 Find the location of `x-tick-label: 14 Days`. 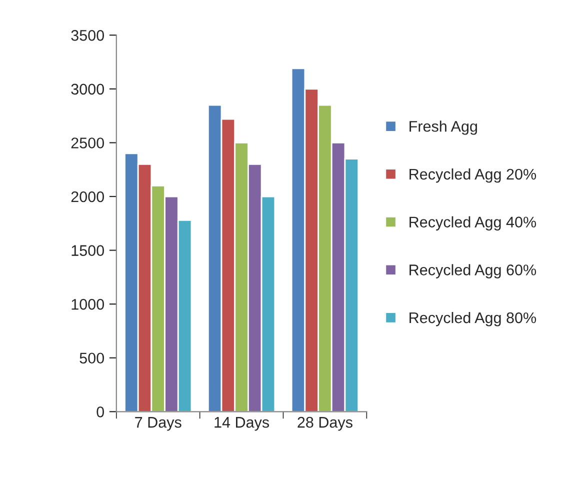

x-tick-label: 14 Days is located at coordinates (242, 424).